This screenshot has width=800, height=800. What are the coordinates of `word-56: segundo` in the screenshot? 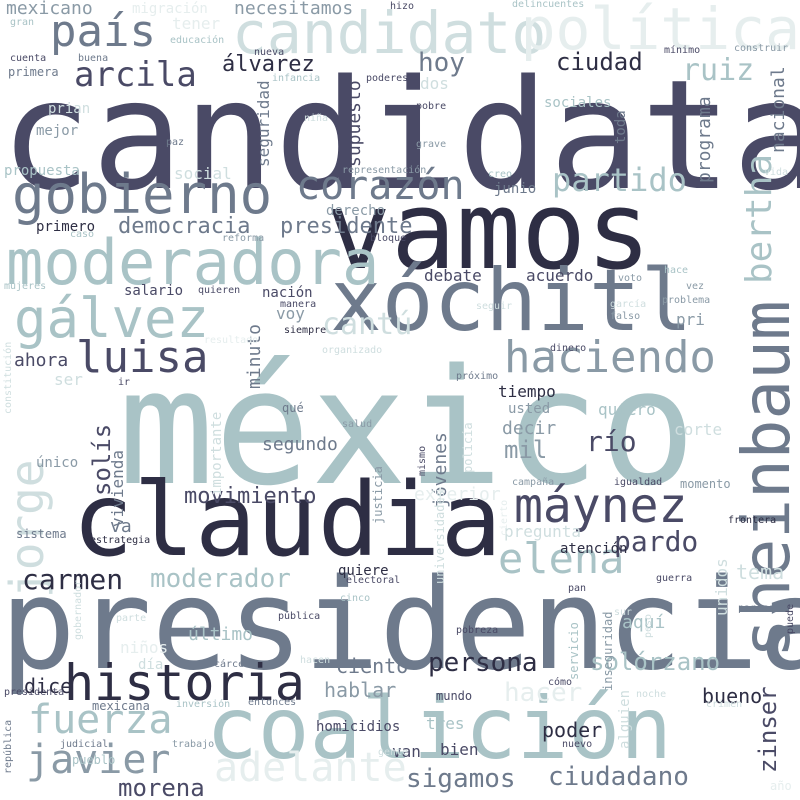 It's located at (300, 444).